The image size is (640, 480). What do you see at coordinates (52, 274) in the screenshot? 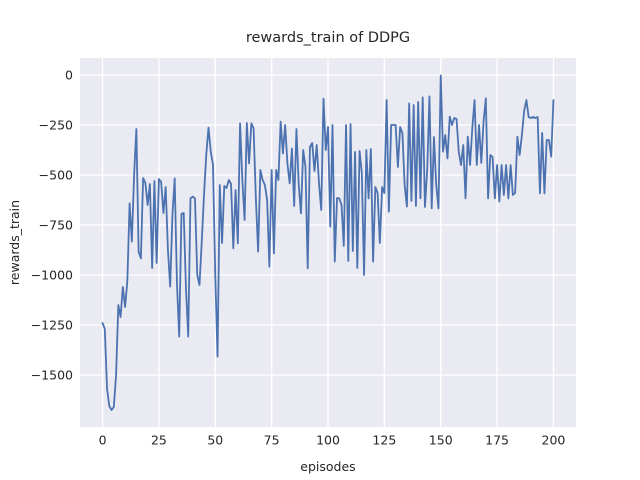
I see `y-tick-label: −1000` at bounding box center [52, 274].